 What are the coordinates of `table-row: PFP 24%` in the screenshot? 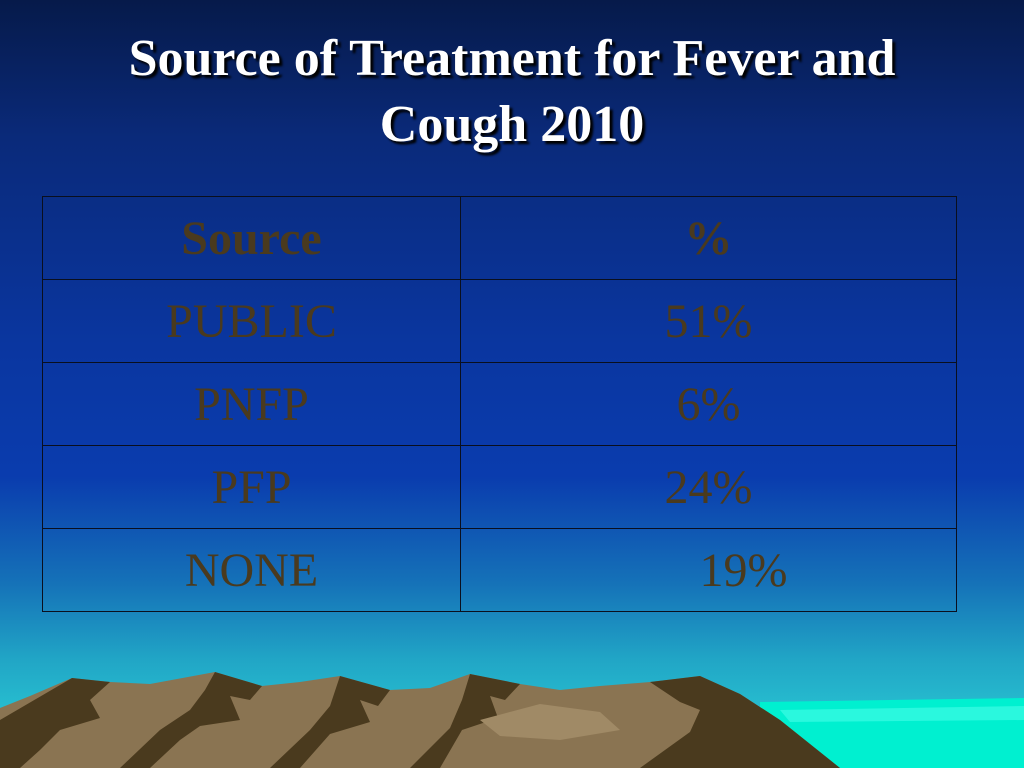 It's located at (499, 487).